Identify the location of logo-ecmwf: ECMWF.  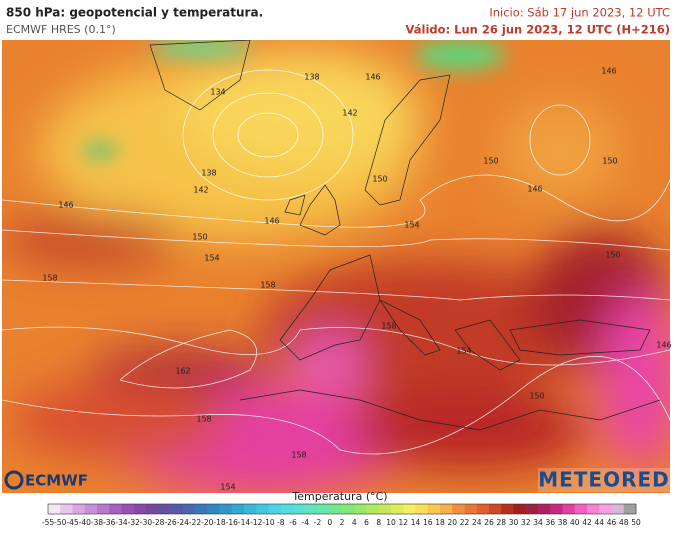
(46, 480).